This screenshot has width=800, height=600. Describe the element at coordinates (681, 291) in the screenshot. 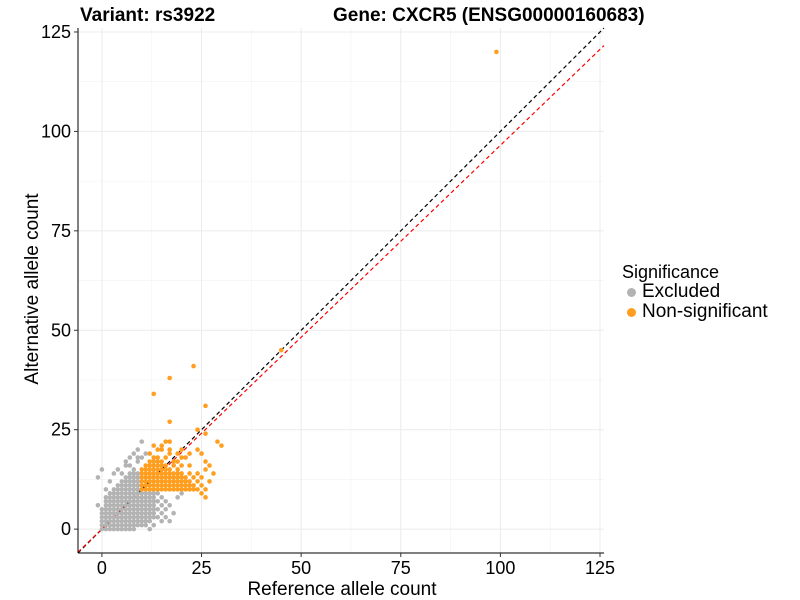

I see `legend-label-excluded: Excluded` at that location.